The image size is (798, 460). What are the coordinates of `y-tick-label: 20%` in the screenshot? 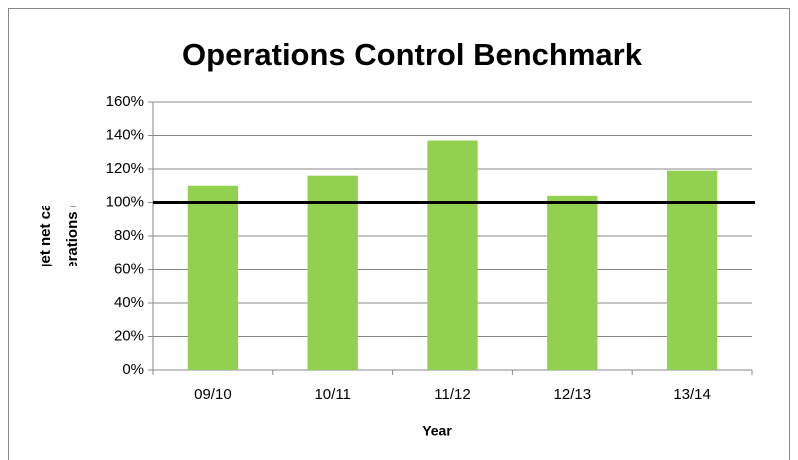 It's located at (129, 335).